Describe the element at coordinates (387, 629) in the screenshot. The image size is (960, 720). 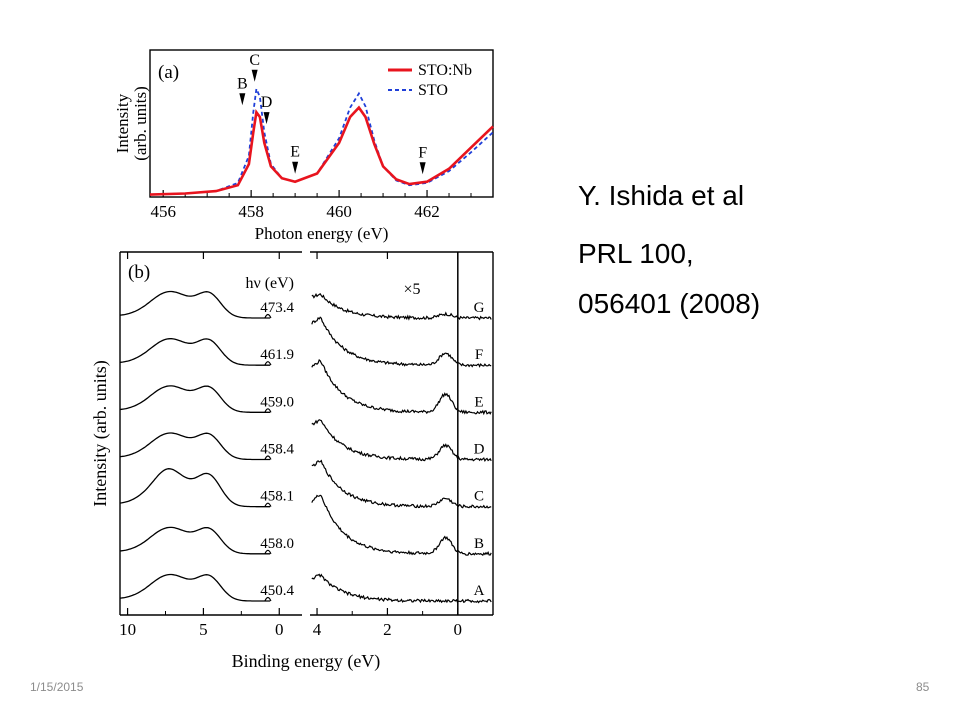
I see `panel-b-right-x-tick-label: 2` at that location.